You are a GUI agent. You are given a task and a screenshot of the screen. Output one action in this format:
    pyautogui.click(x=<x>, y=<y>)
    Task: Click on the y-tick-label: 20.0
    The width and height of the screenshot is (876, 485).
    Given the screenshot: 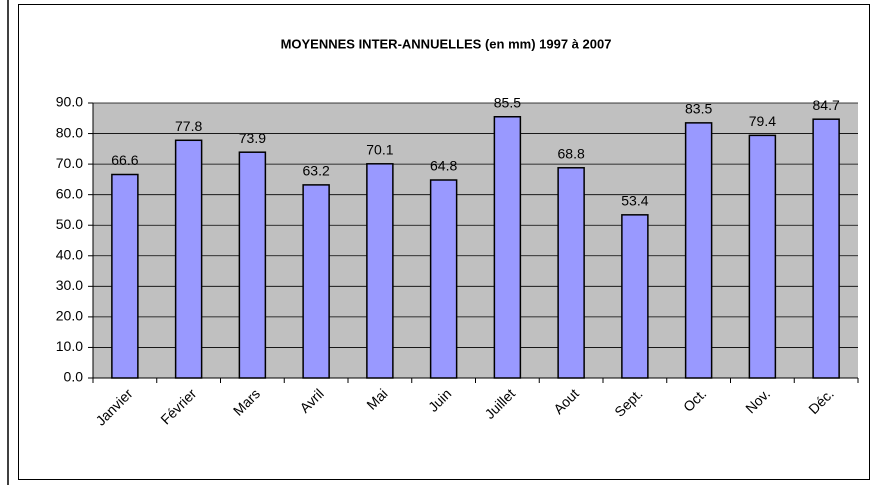 What is the action you would take?
    pyautogui.click(x=69, y=316)
    